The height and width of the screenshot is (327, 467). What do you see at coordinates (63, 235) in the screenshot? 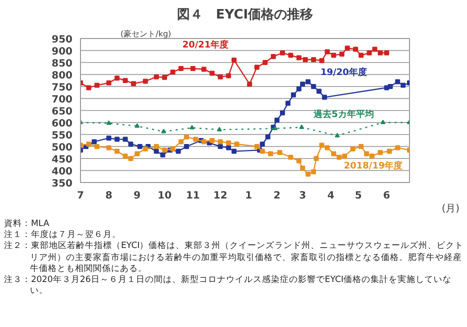
I see `text: 注１：年度は７月～翌６月。` at bounding box center [63, 235].